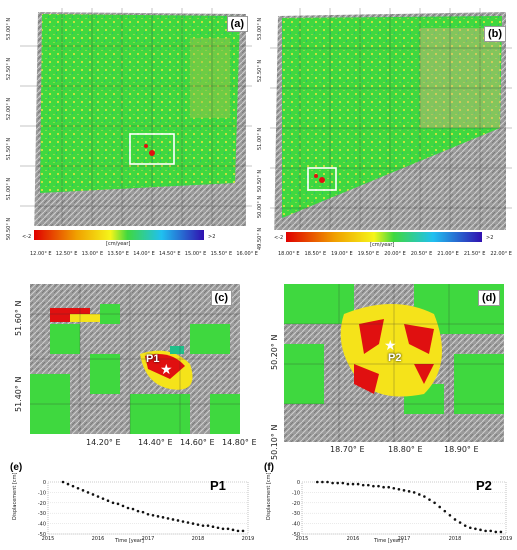  I want to click on lon-tick: 21.50° E, so click(474, 254).